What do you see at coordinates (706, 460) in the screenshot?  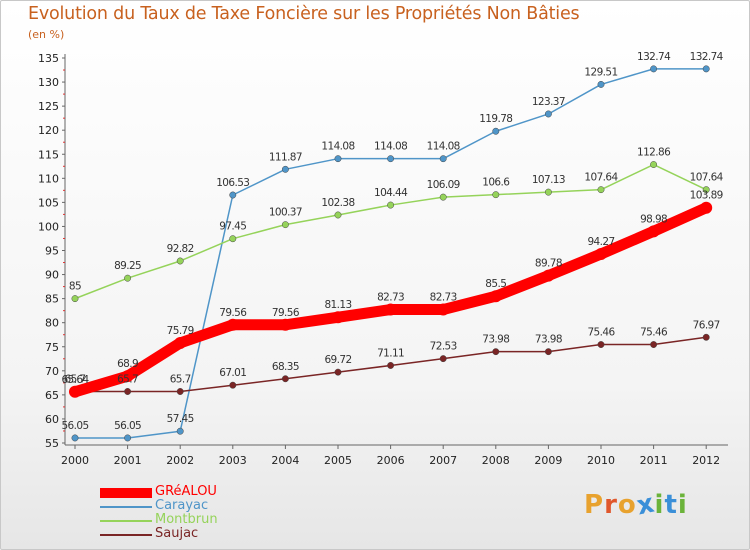 I see `x-tick-label: 2012` at bounding box center [706, 460].